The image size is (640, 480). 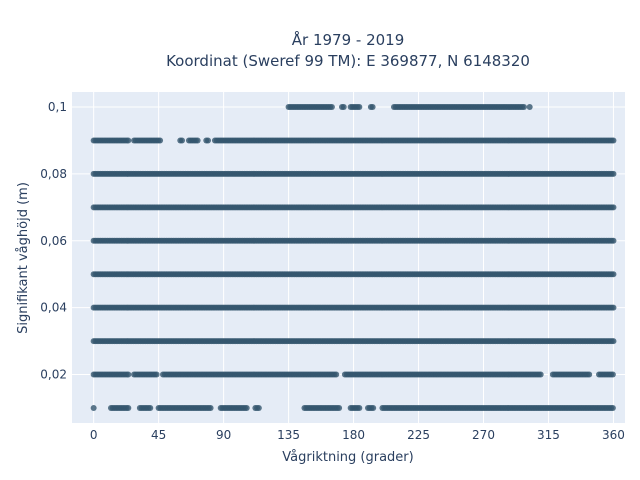 I want to click on x-tick-label: 45, so click(x=158, y=435).